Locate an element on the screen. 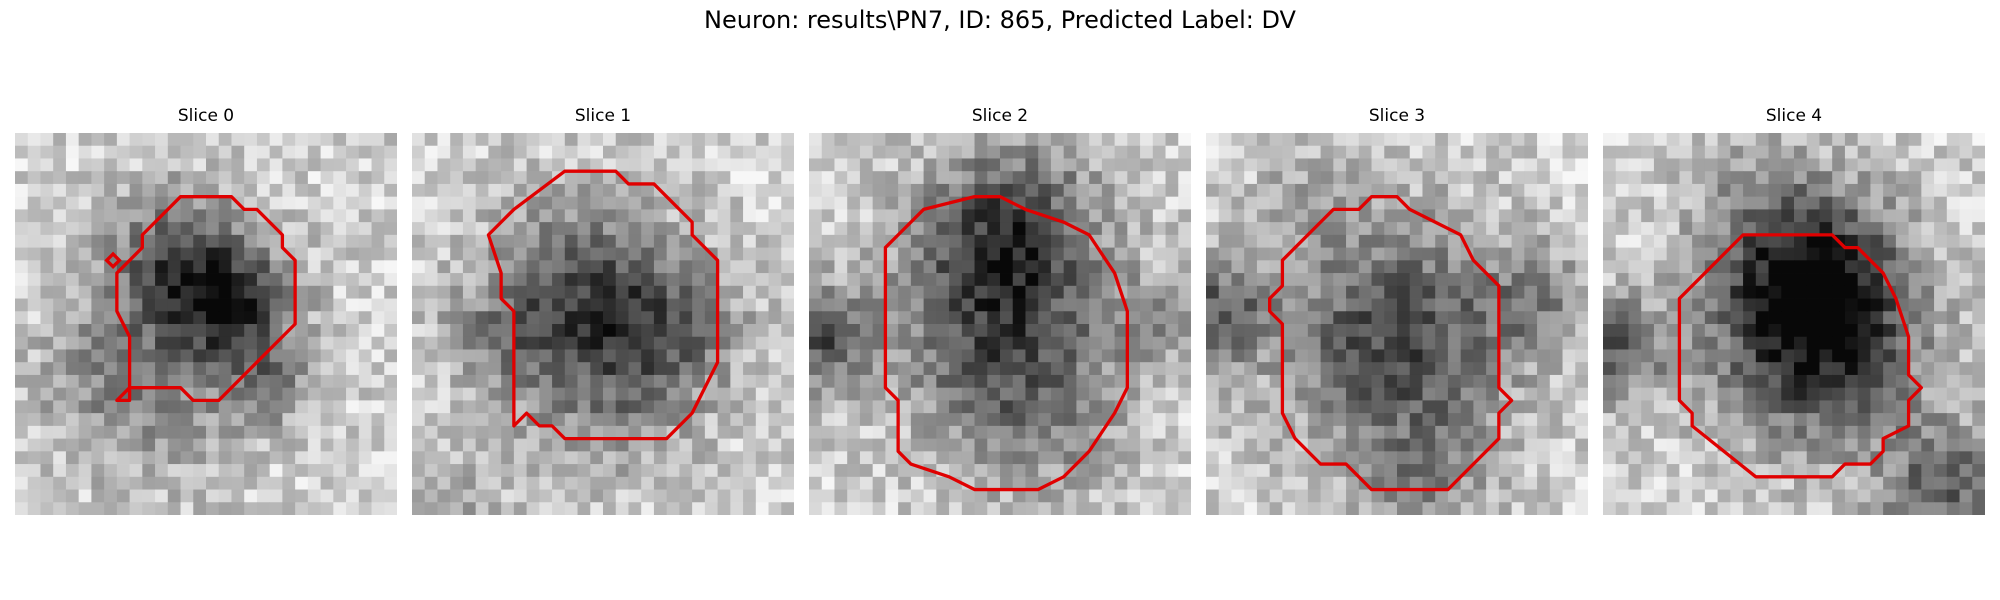 Image resolution: width=2000 pixels, height=600 pixels. slice-panel-2: Slice 2 is located at coordinates (1000, 310).